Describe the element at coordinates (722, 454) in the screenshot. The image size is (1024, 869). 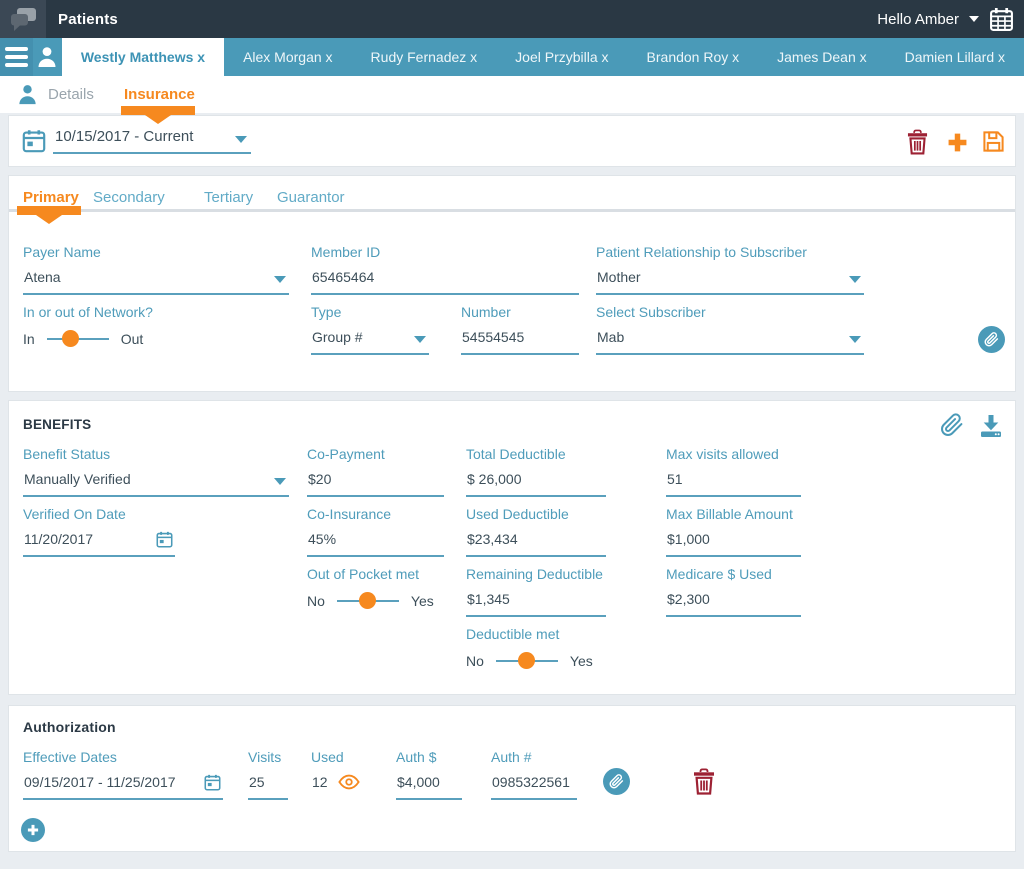
I see `field-label: Max visits allowed` at that location.